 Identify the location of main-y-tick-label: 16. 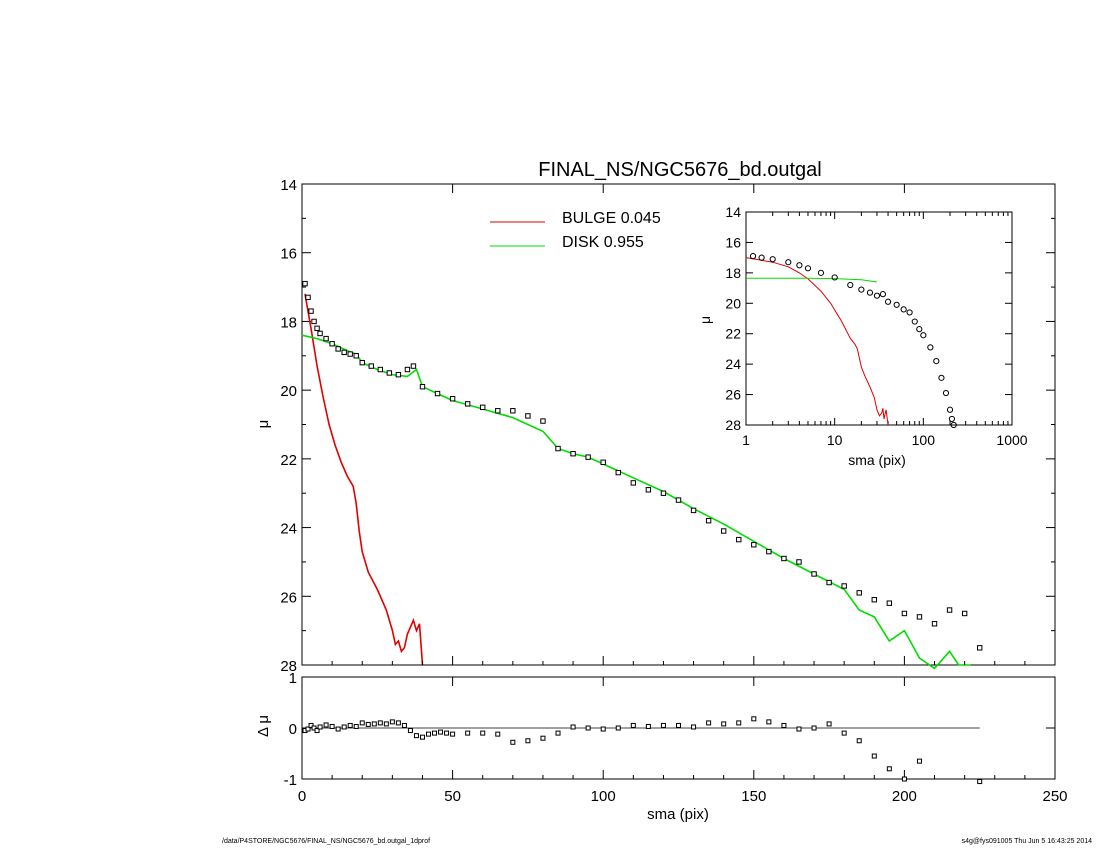
(288, 254).